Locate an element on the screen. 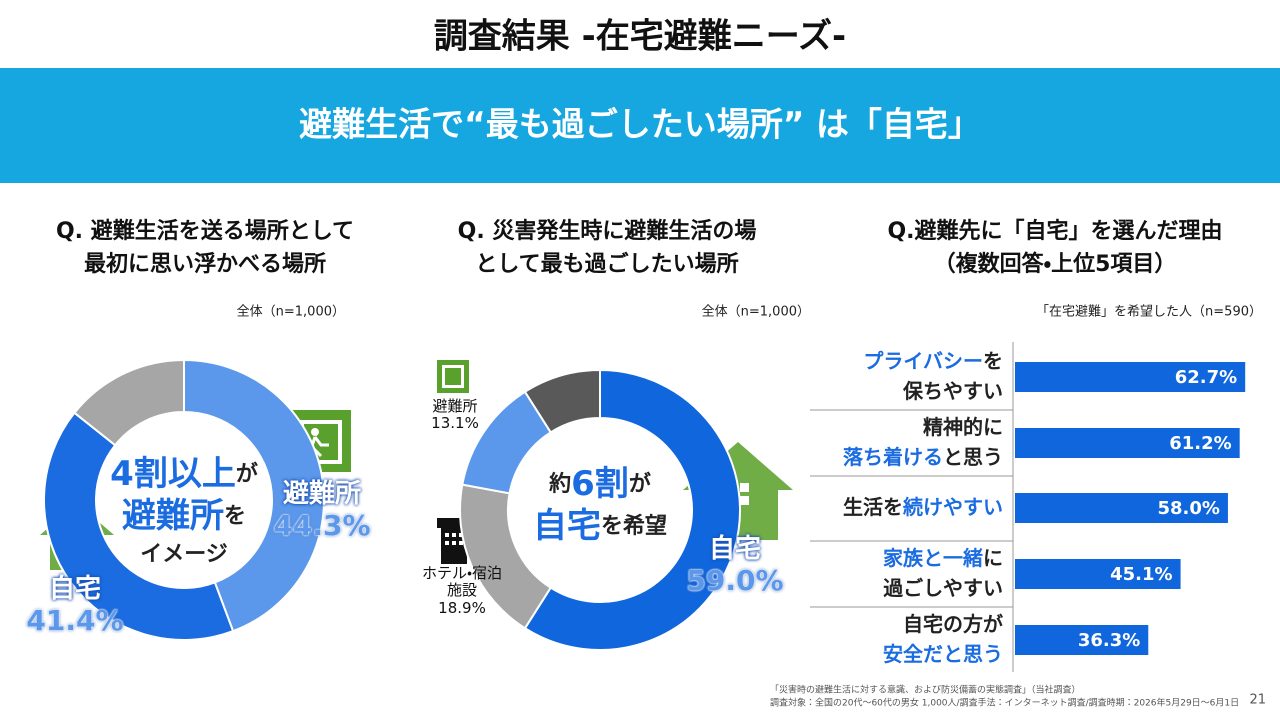  center-text: 安全だと思う is located at coordinates (943, 654).